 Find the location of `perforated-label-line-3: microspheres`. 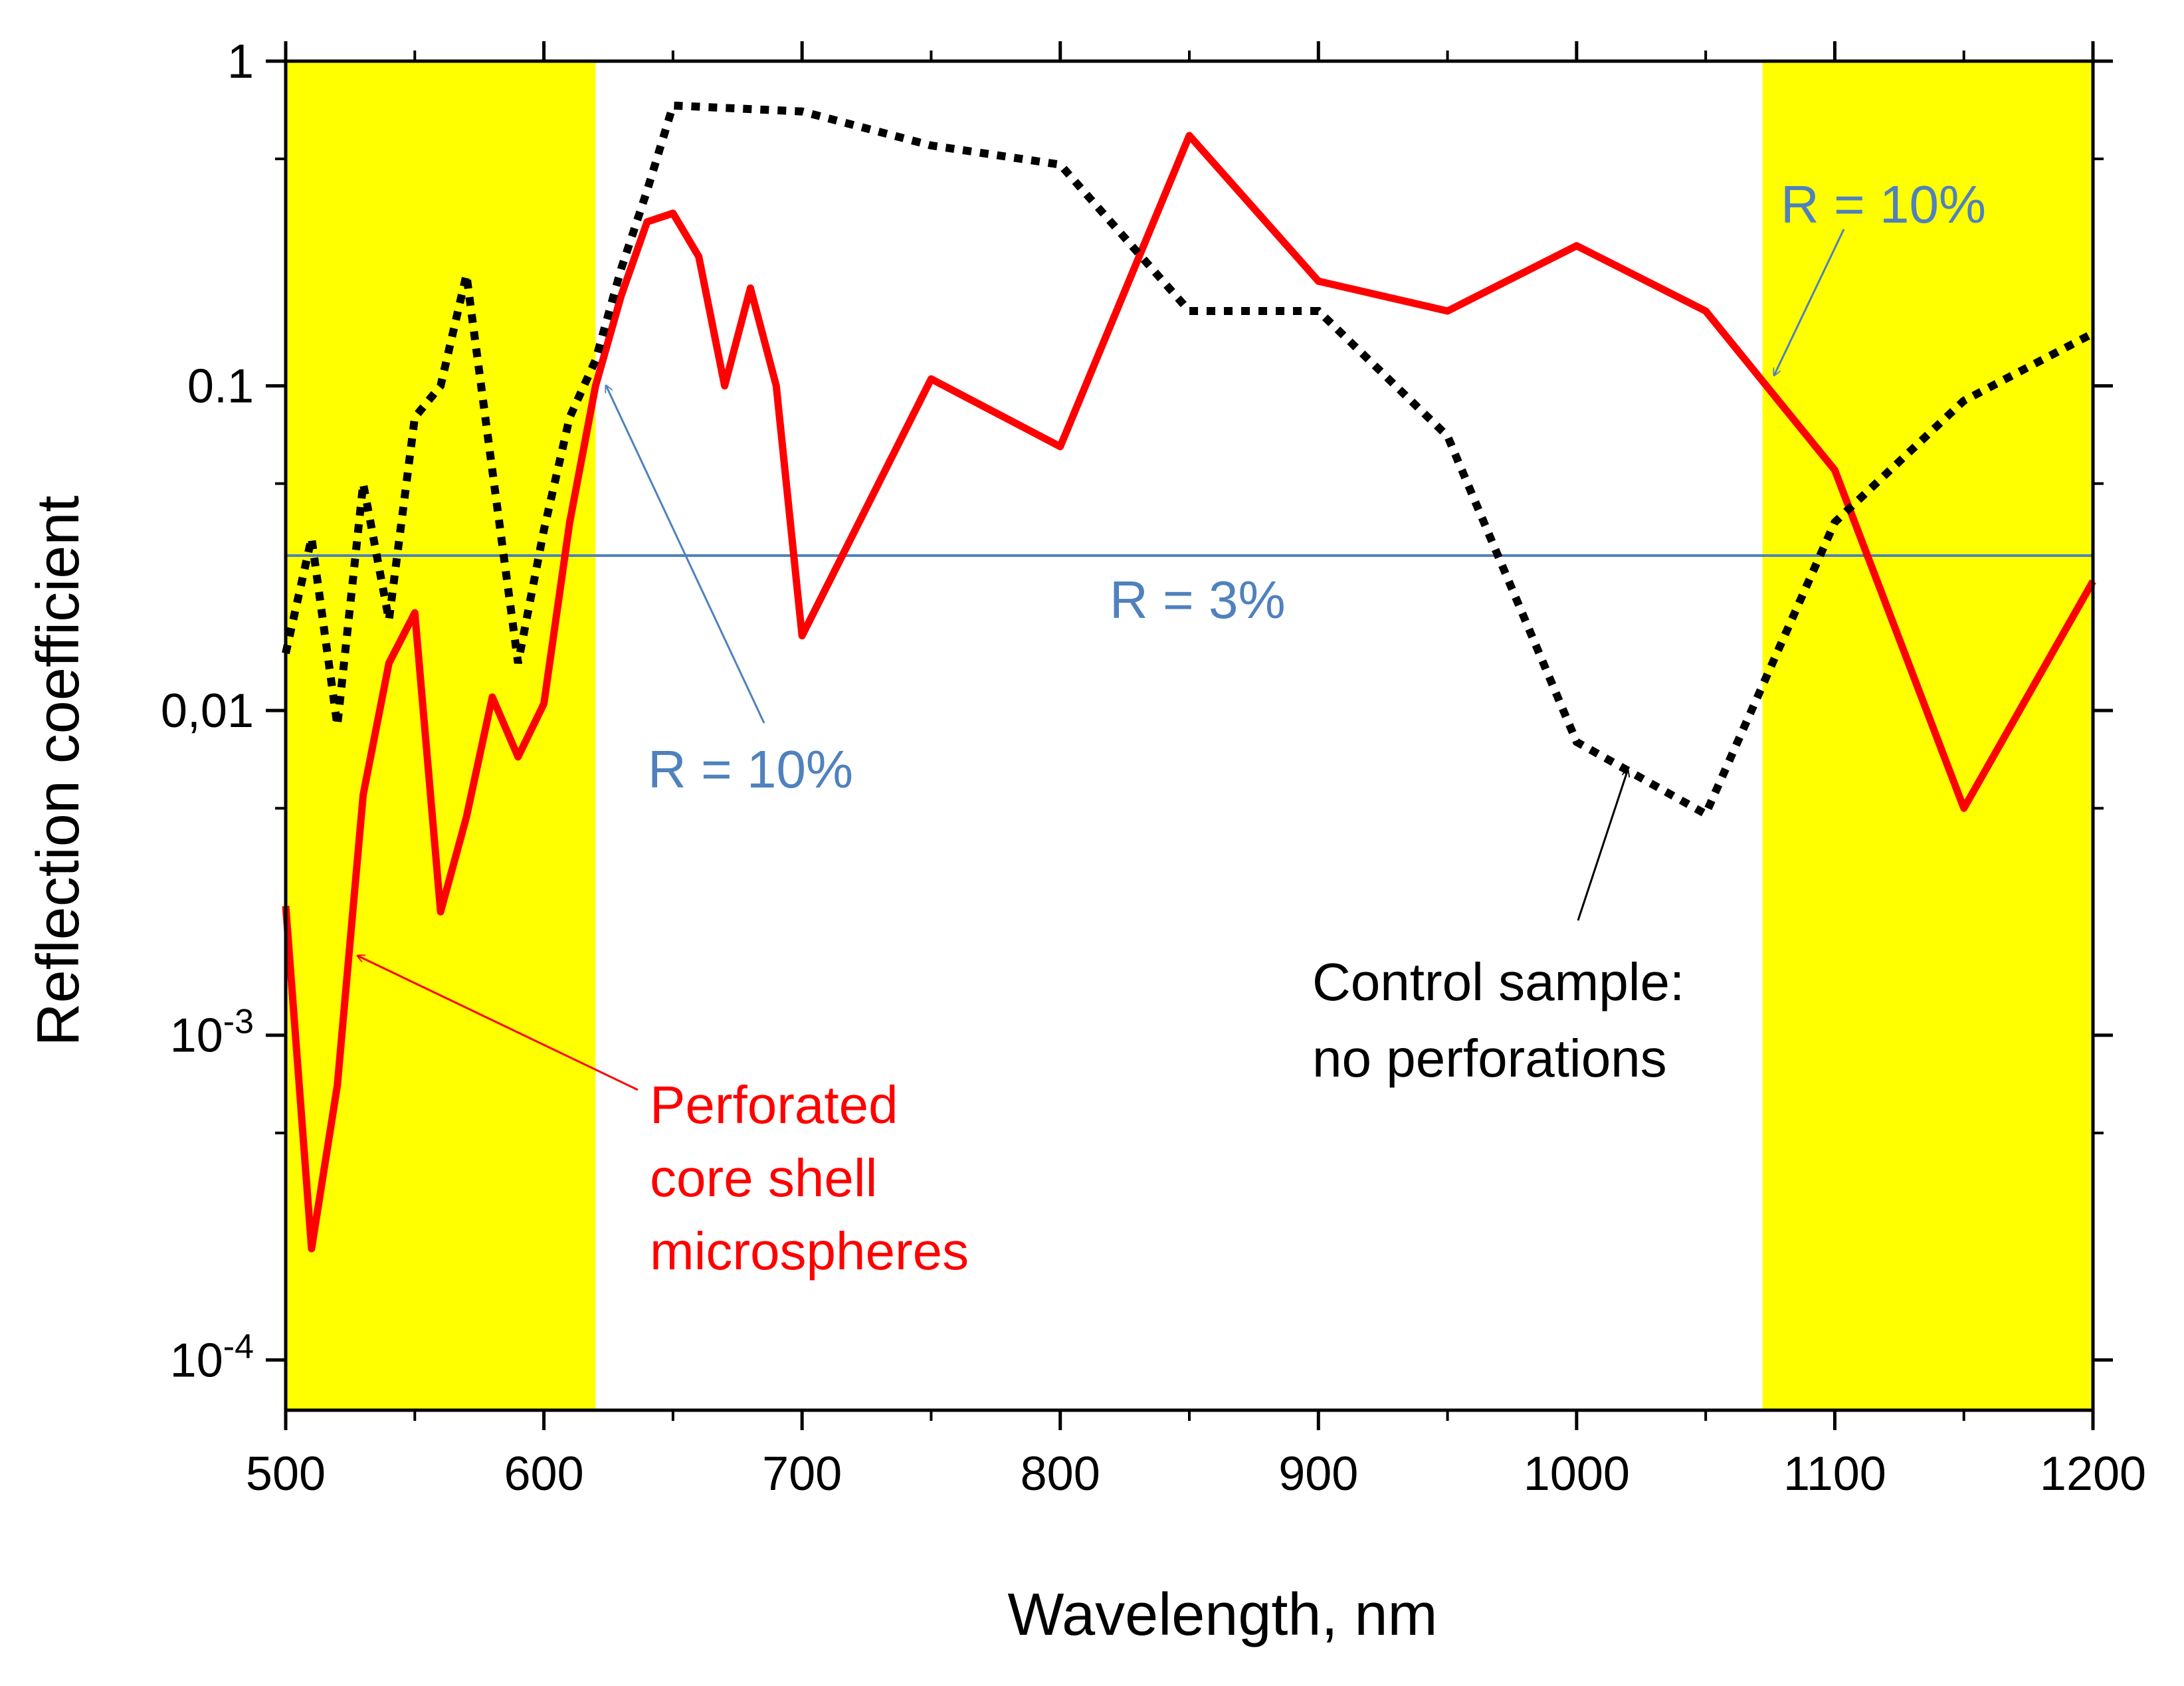

perforated-label-line-3: microspheres is located at coordinates (809, 1251).